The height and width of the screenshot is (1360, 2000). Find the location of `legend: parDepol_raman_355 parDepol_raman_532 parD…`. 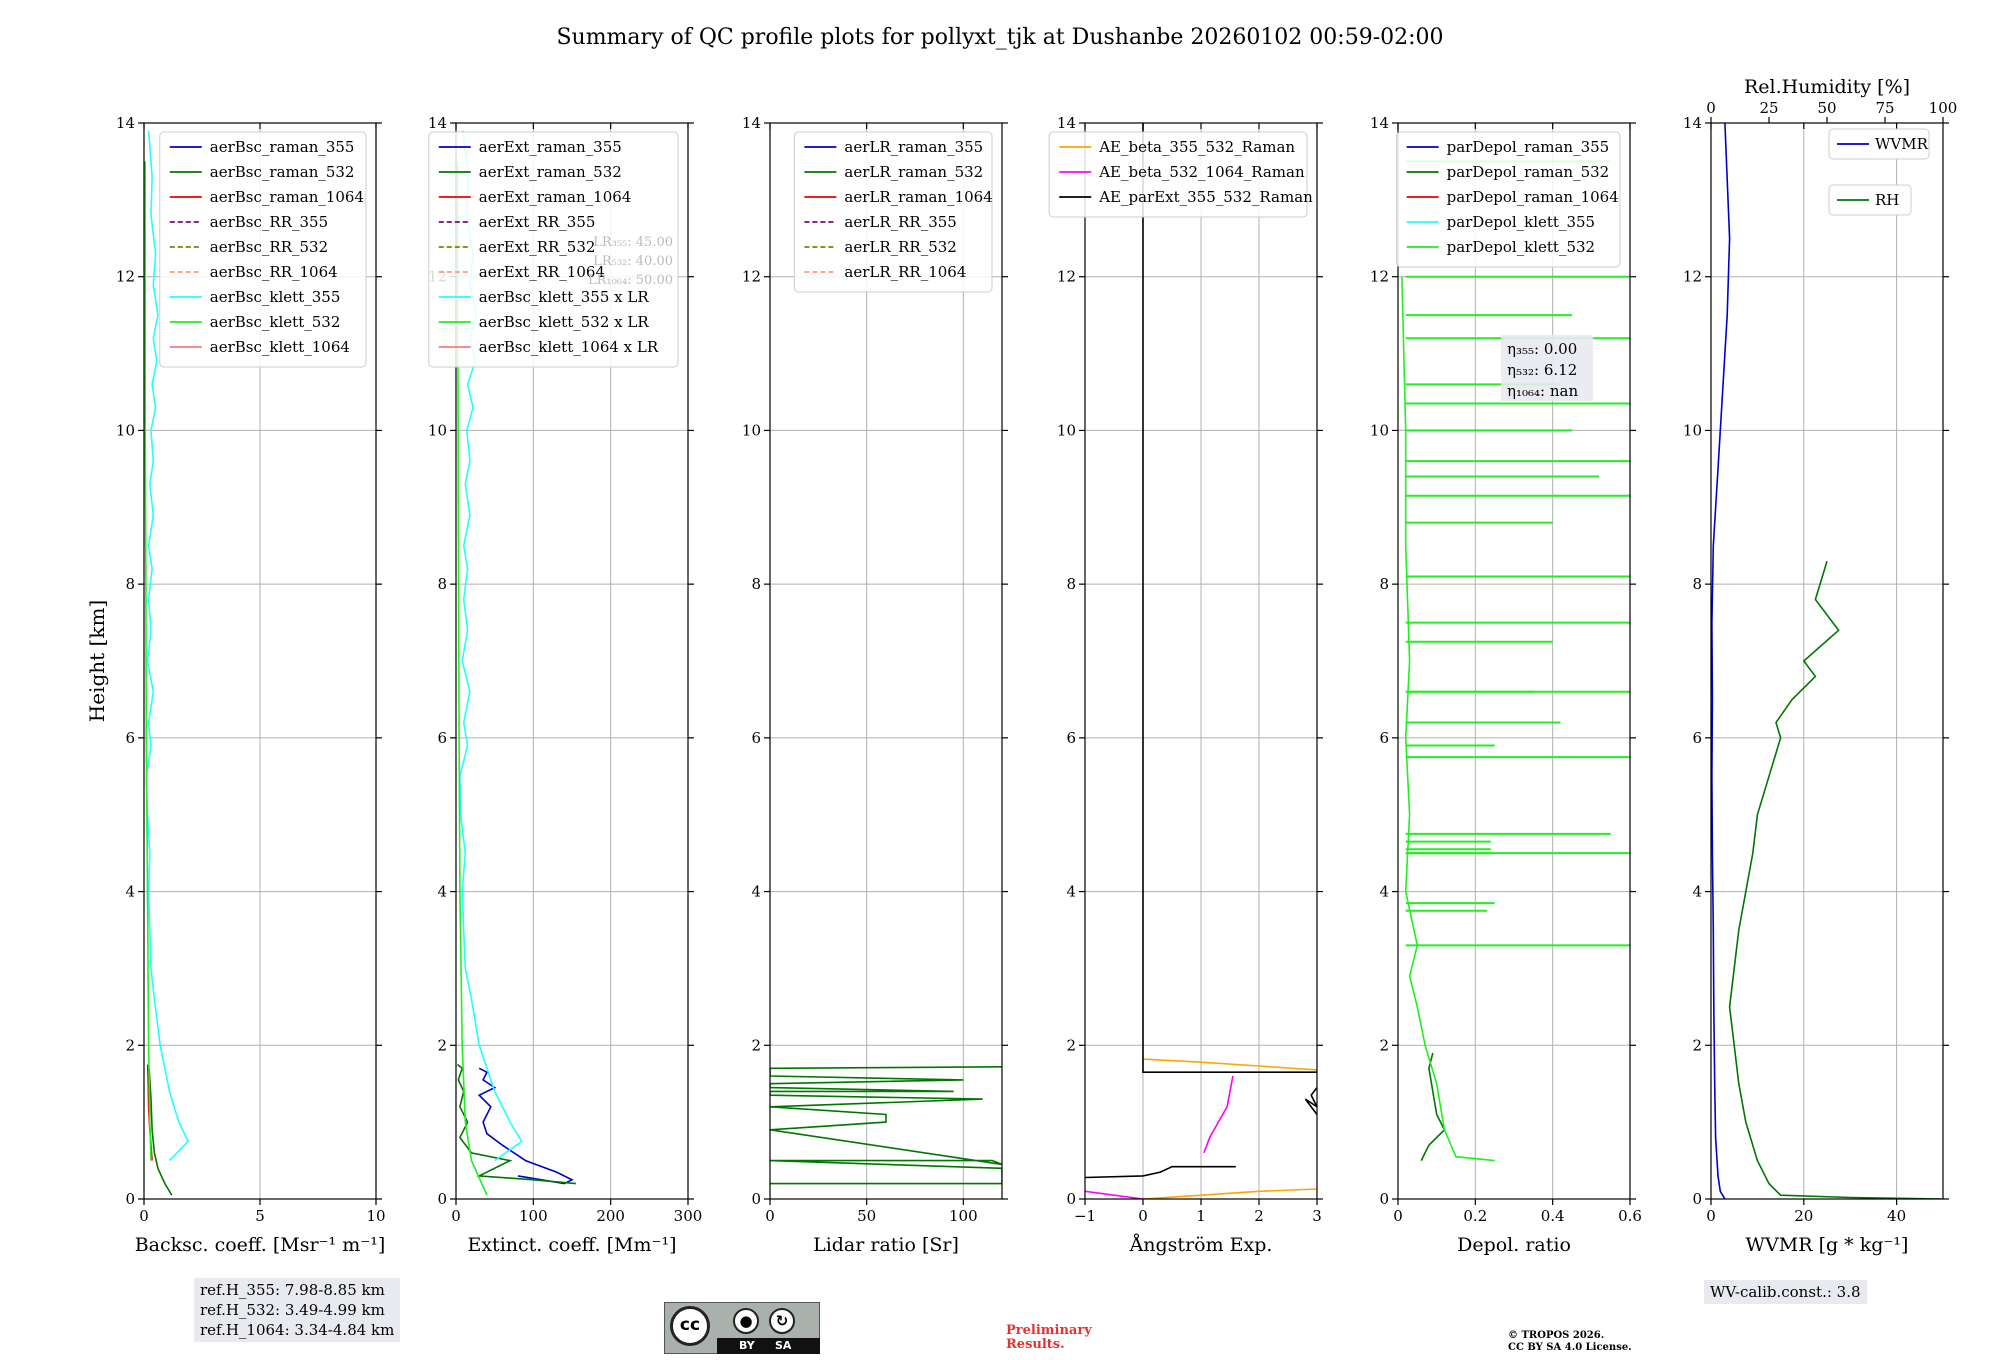

legend: parDepol_raman_355 parDepol_raman_532 parD… is located at coordinates (1508, 199).